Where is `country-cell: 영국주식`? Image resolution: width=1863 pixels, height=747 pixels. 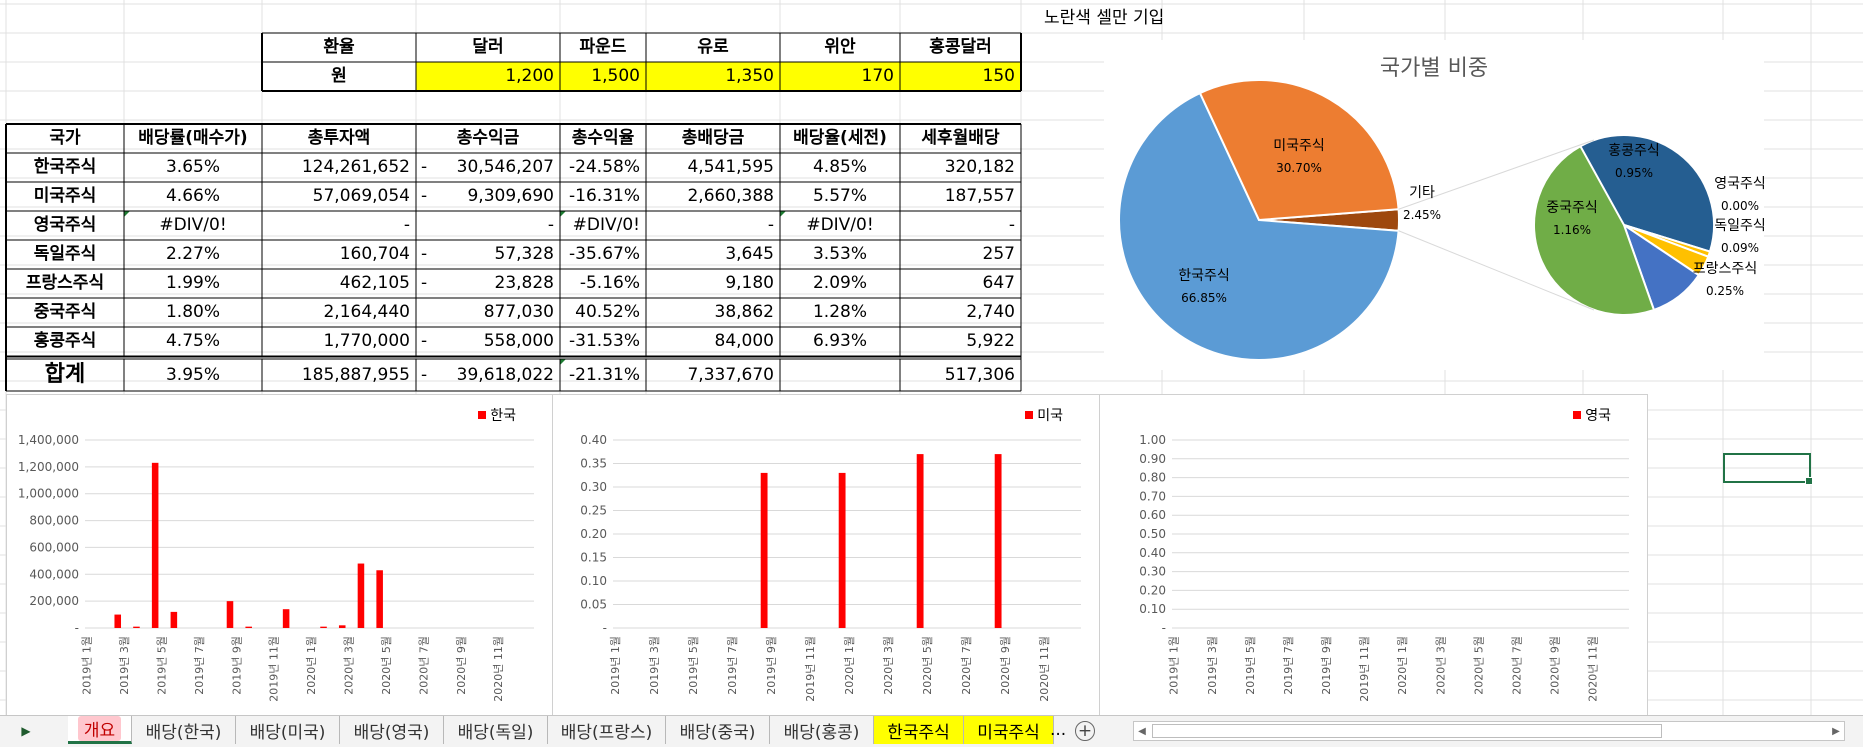 country-cell: 영국주식 is located at coordinates (65, 225).